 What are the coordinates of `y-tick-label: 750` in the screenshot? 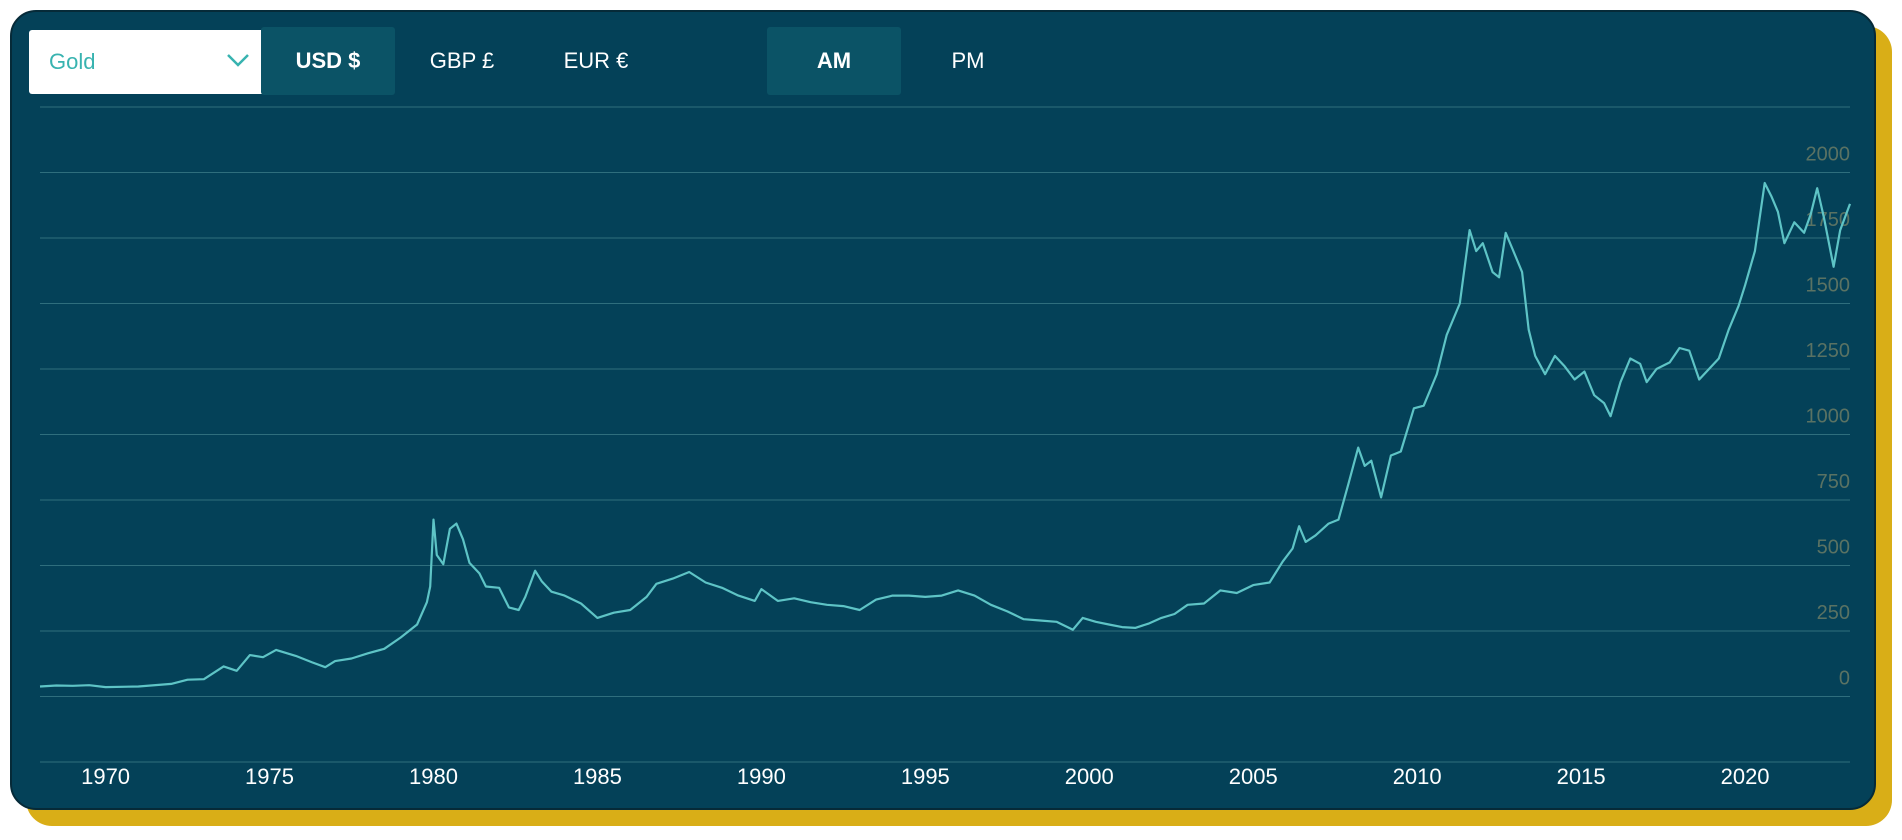 It's located at (1833, 482).